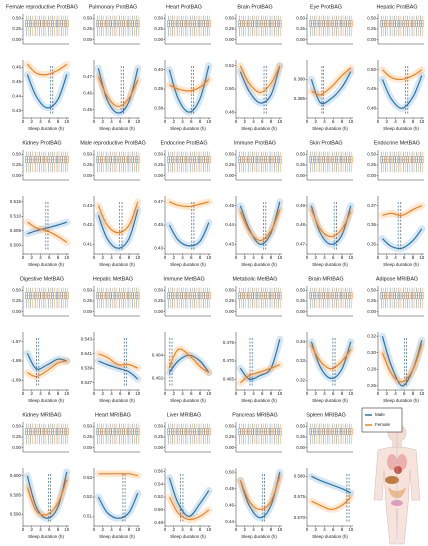 This screenshot has width=428, height=546. What do you see at coordinates (229, 65) in the screenshot?
I see `y-tick-label: 0.52` at bounding box center [229, 65].